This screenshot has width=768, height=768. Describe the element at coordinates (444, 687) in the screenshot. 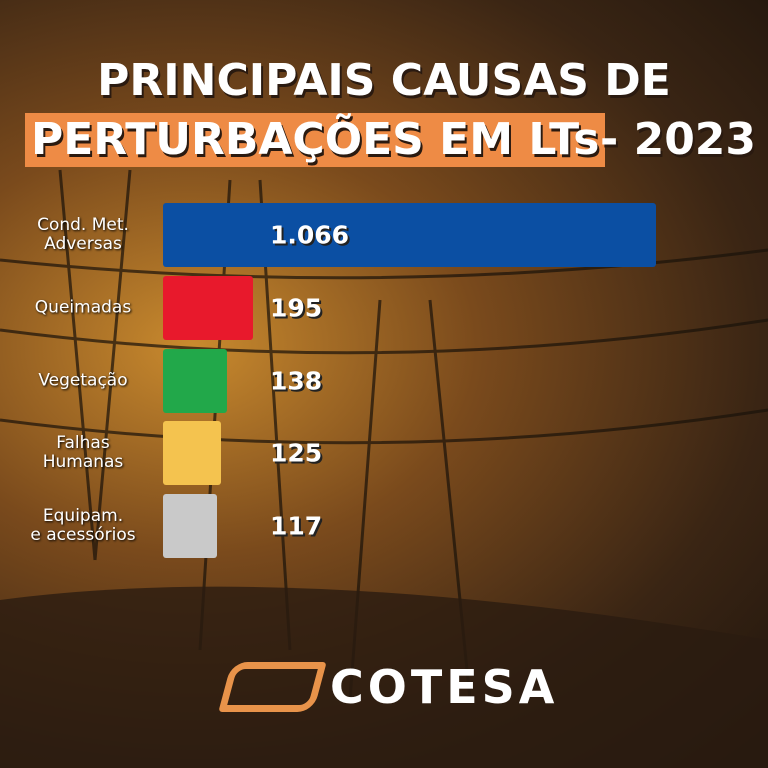

I see `brand: COTESA` at that location.